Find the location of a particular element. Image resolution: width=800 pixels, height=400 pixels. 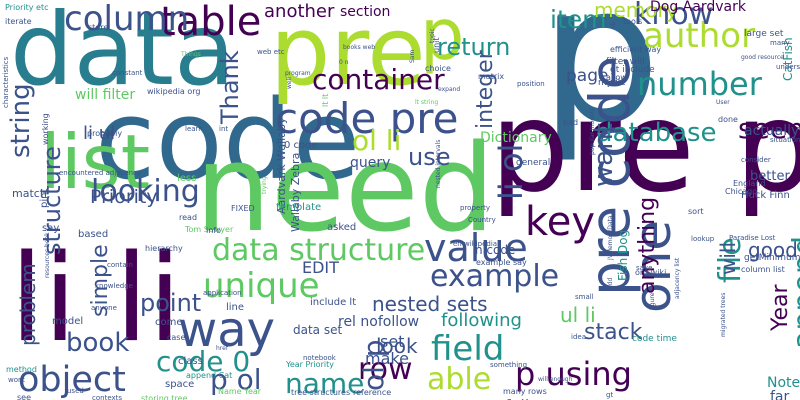

cloud-word: use is located at coordinates (429, 157).